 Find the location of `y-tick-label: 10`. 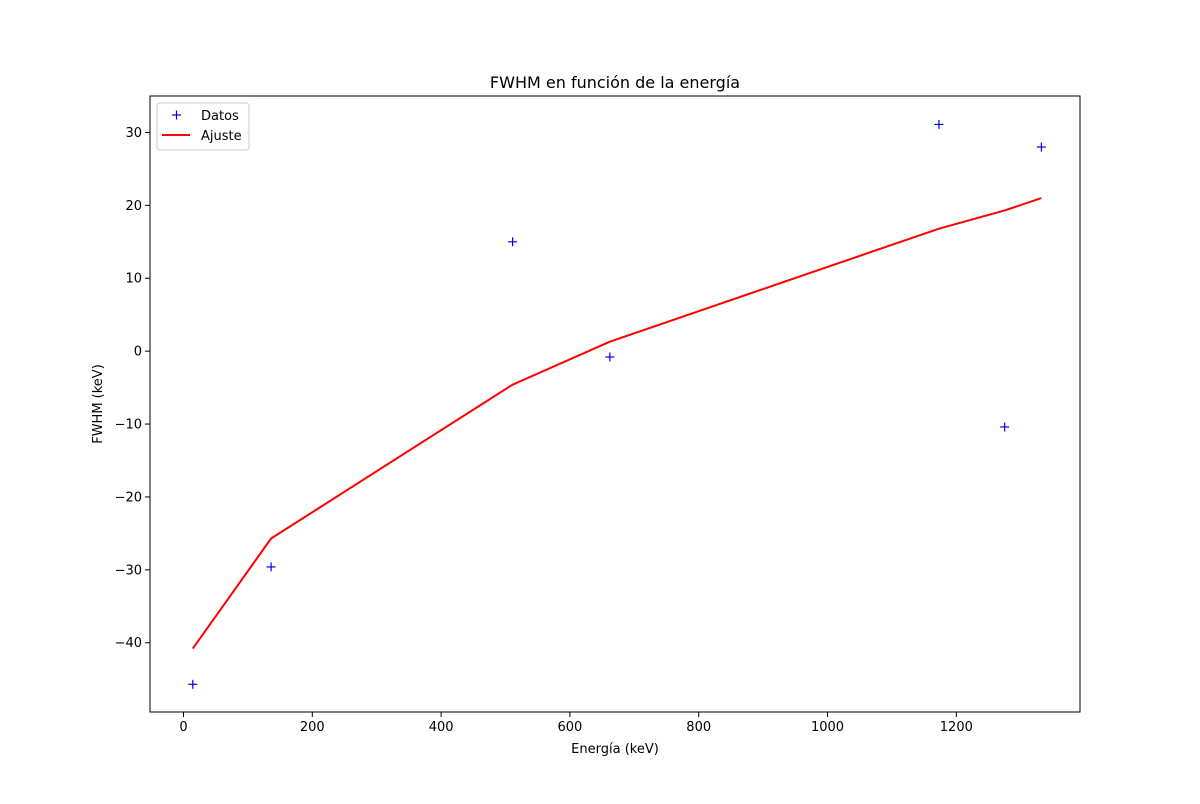

y-tick-label: 10 is located at coordinates (133, 279).